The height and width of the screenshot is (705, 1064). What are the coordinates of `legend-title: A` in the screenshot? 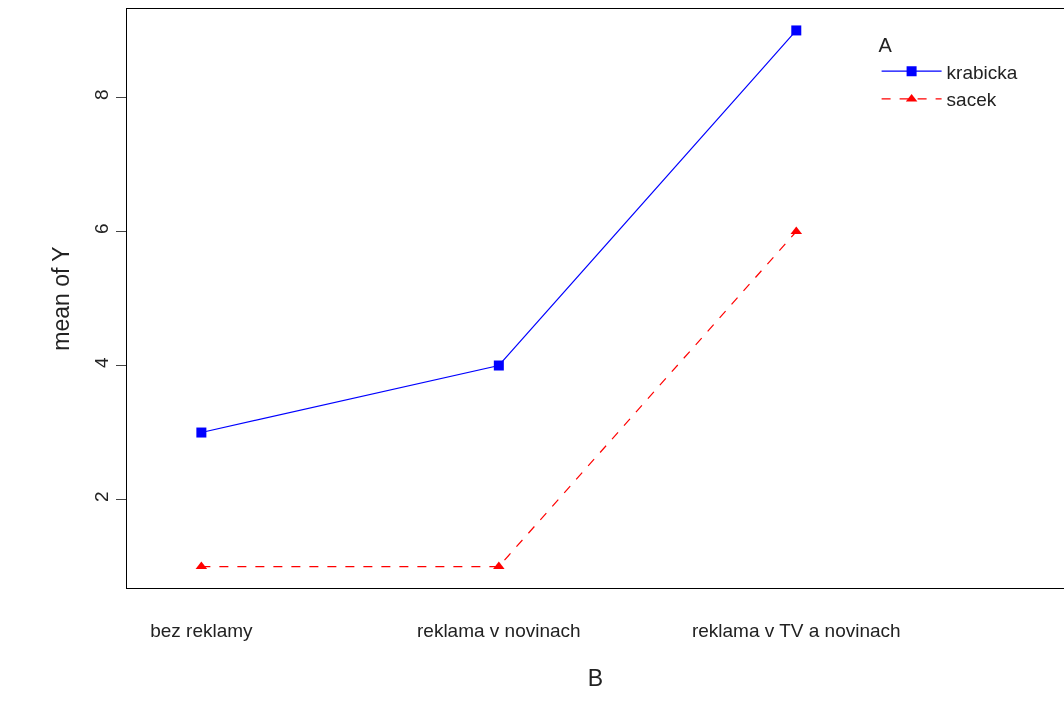 It's located at (885, 45).